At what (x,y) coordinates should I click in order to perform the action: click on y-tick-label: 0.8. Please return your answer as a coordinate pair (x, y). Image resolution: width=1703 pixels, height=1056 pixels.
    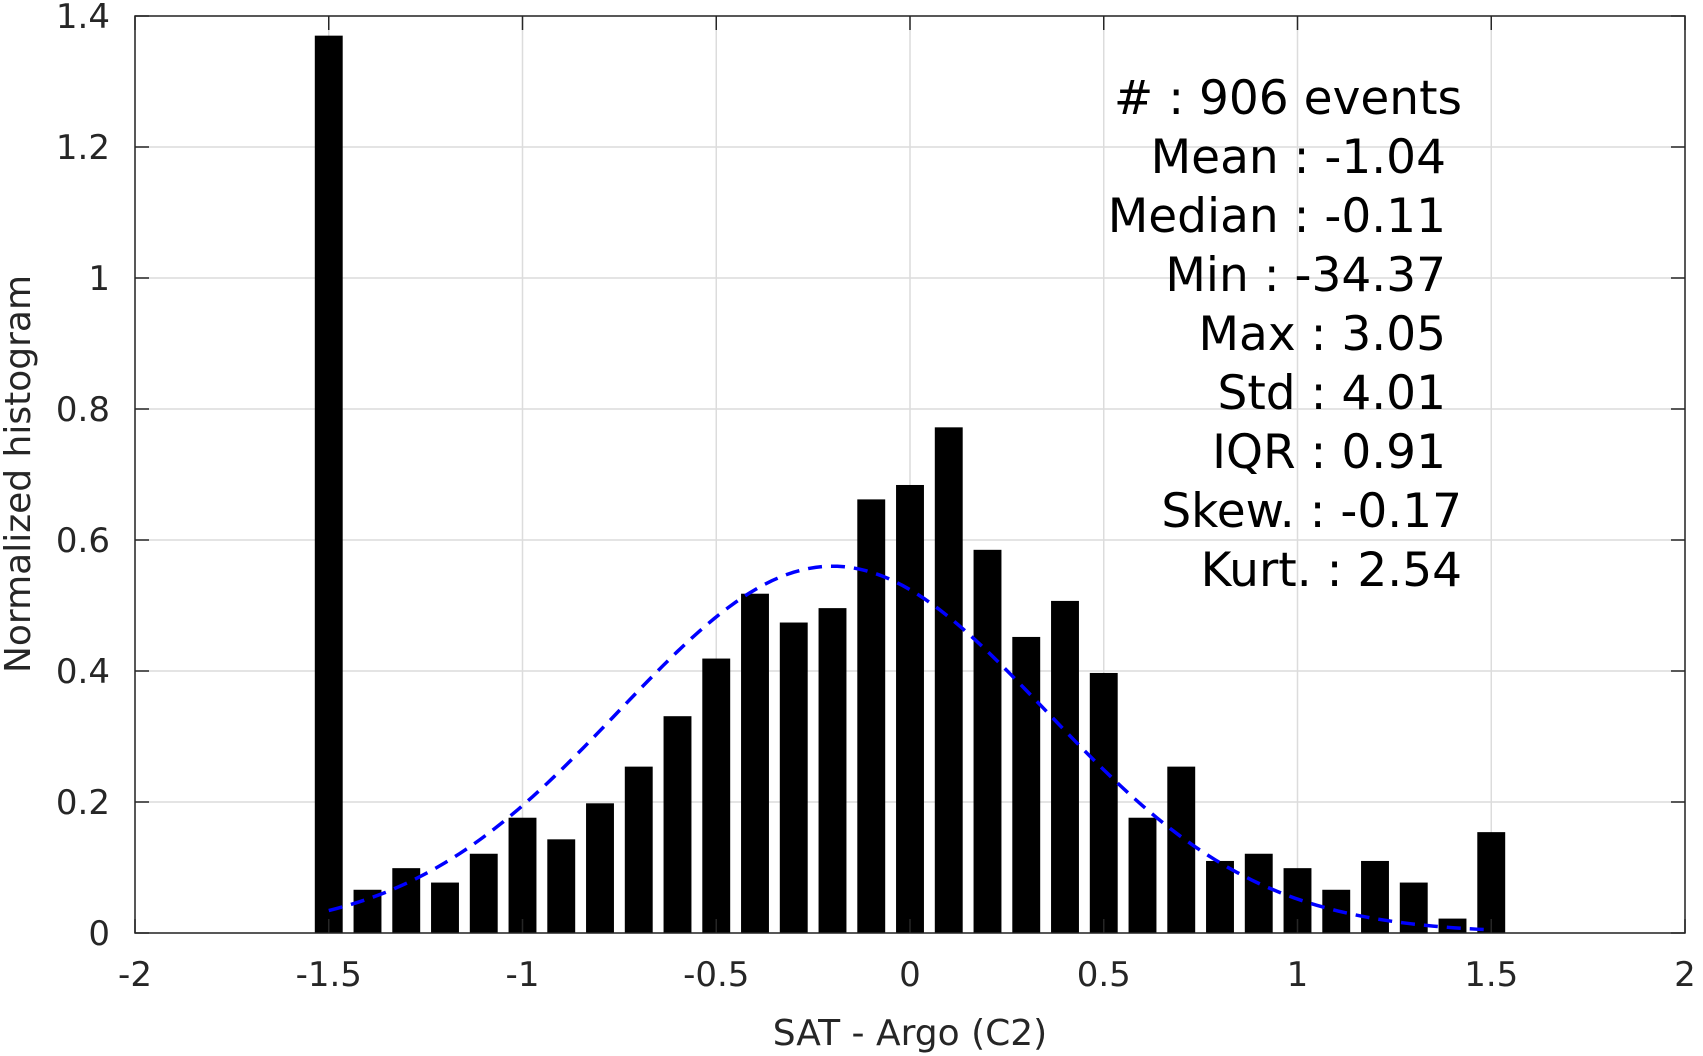
    Looking at the image, I should click on (83, 410).